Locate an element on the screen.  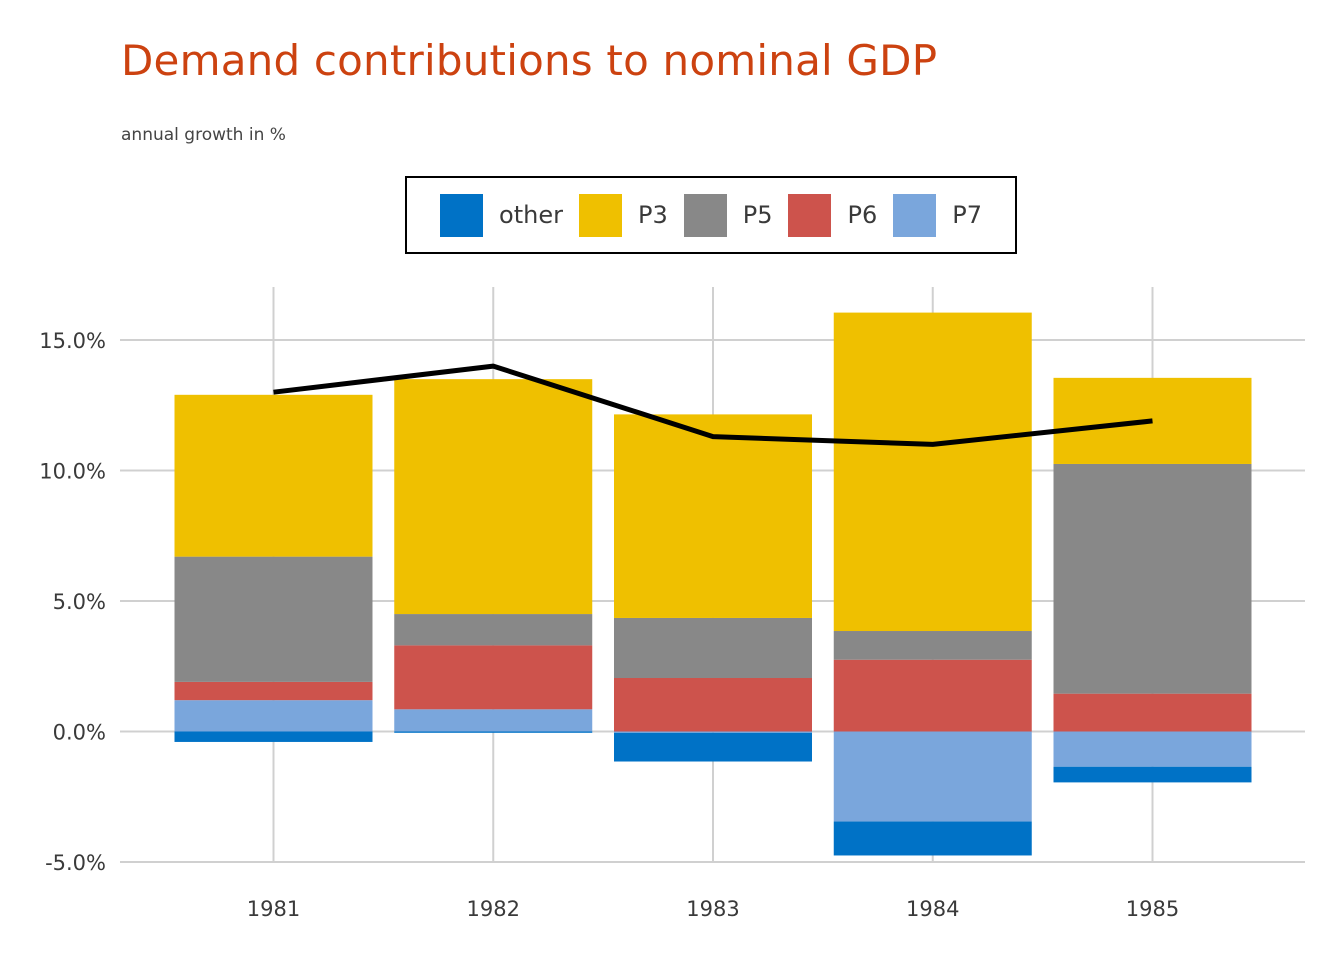
y-tick-label: 15.0% is located at coordinates (72, 341).